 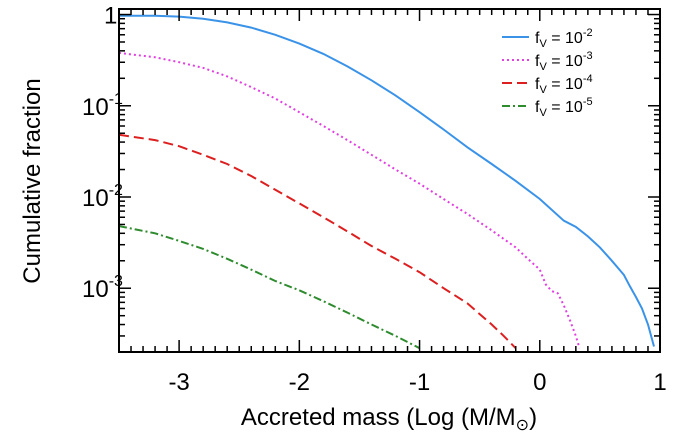 I want to click on y-tick-label: 10⁻², so click(x=102, y=197).